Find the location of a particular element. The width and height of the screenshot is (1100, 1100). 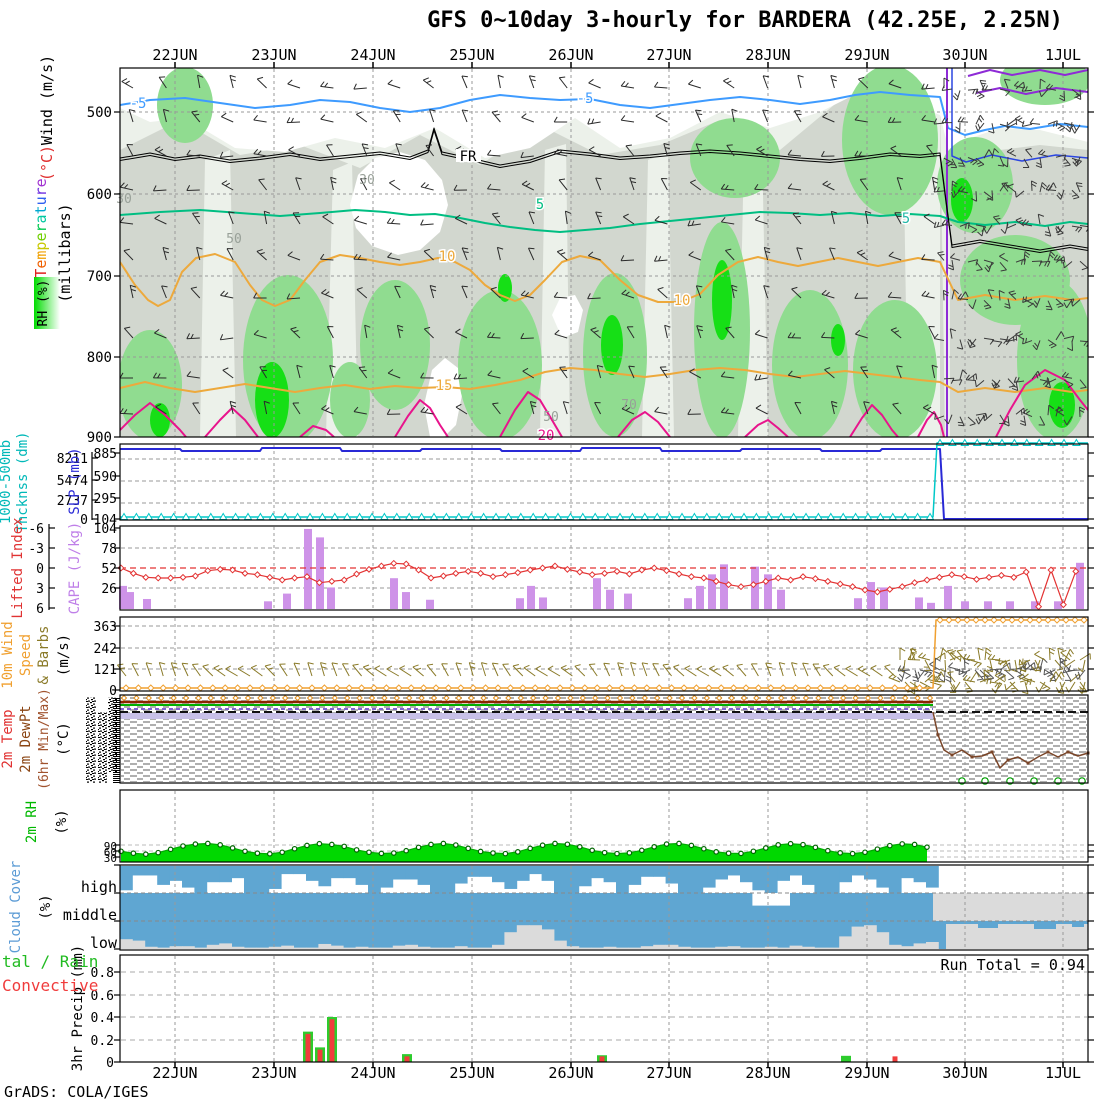

top-date-label: 23JUN is located at coordinates (273, 55).